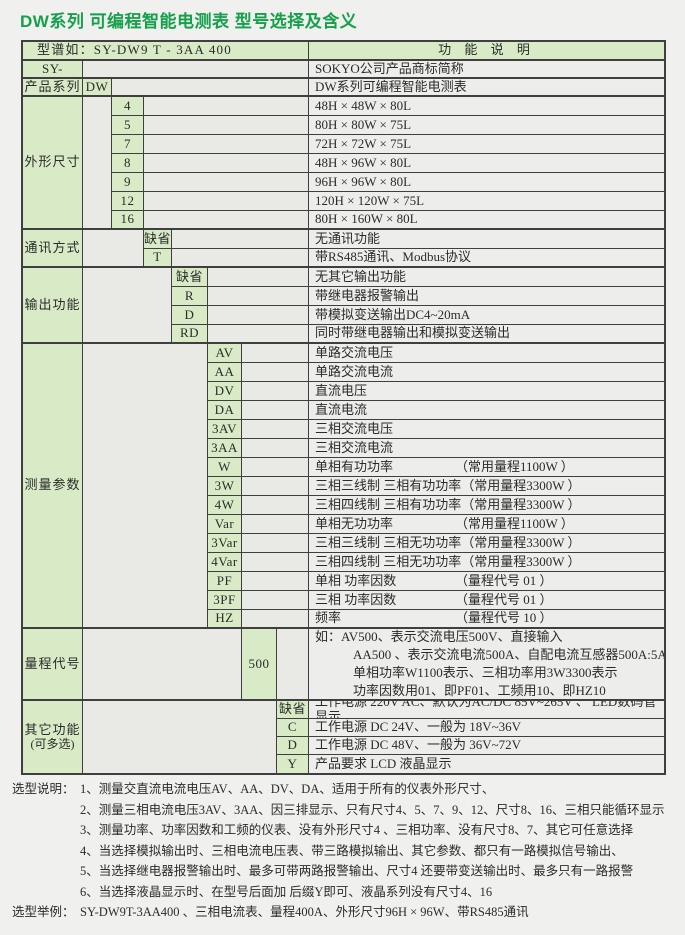 The width and height of the screenshot is (685, 935). What do you see at coordinates (439, 636) in the screenshot?
I see `range-desc-line: 如：AV500、表示交流电压500V、直接输入` at bounding box center [439, 636].